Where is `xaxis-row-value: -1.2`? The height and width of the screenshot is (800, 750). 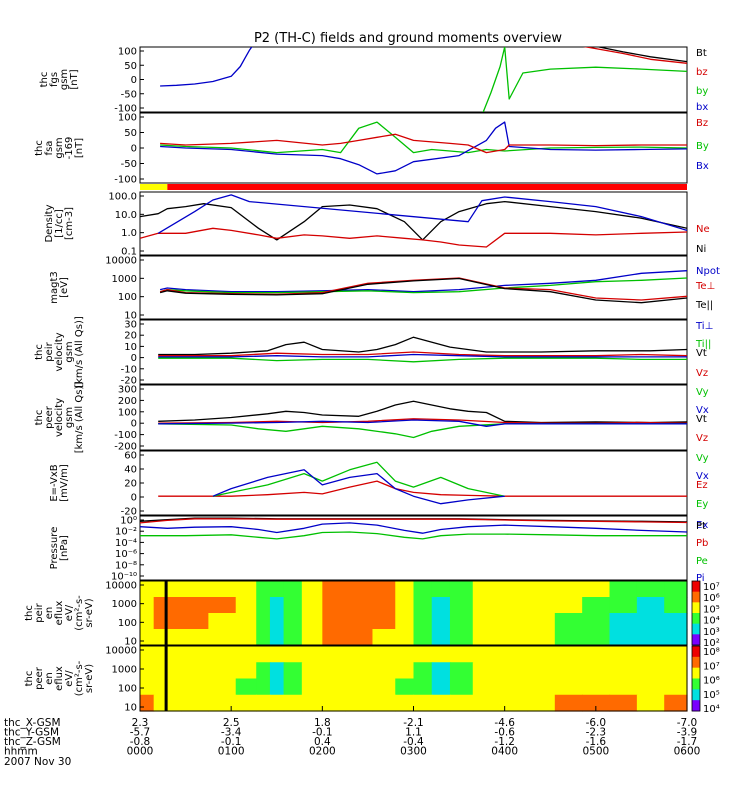 xaxis-row-value: -1.2 is located at coordinates (504, 742).